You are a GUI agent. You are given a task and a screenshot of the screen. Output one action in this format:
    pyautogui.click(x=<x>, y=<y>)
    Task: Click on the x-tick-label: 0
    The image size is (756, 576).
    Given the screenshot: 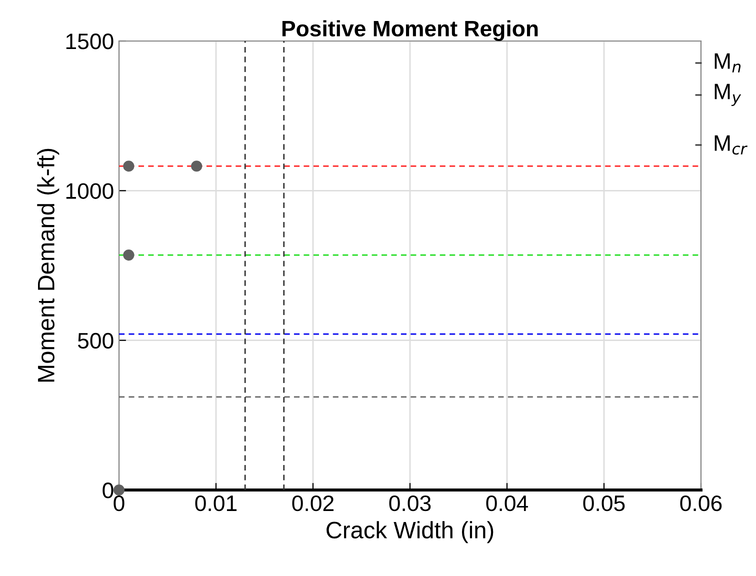 What is the action you would take?
    pyautogui.click(x=119, y=503)
    